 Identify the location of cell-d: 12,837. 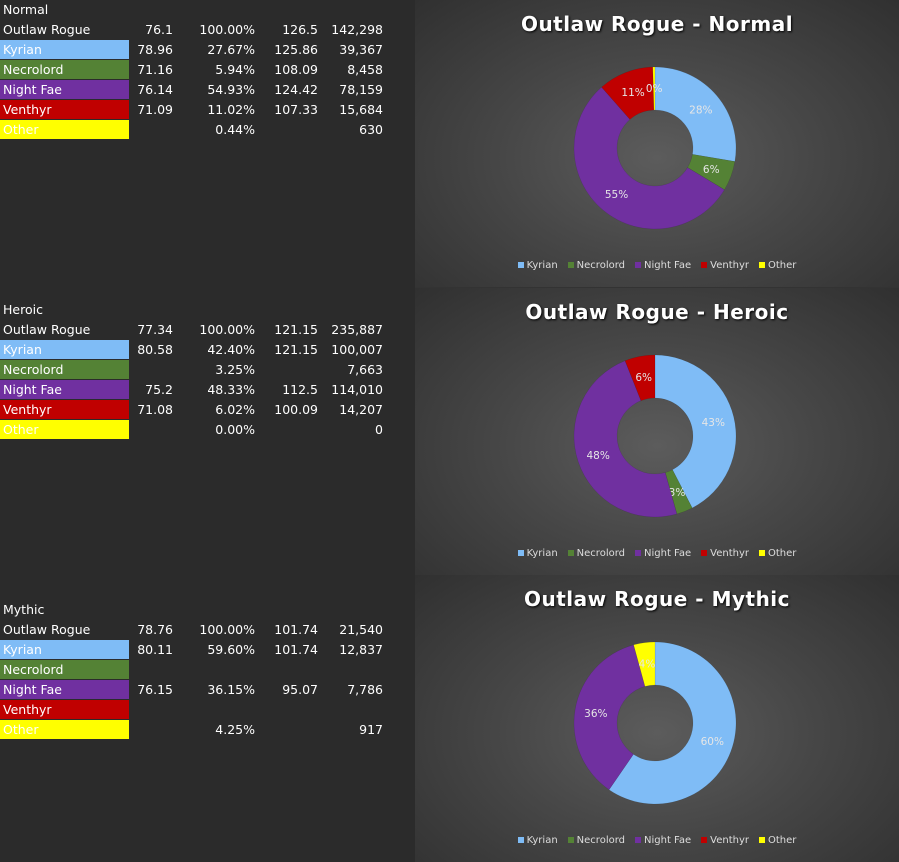
(361, 649).